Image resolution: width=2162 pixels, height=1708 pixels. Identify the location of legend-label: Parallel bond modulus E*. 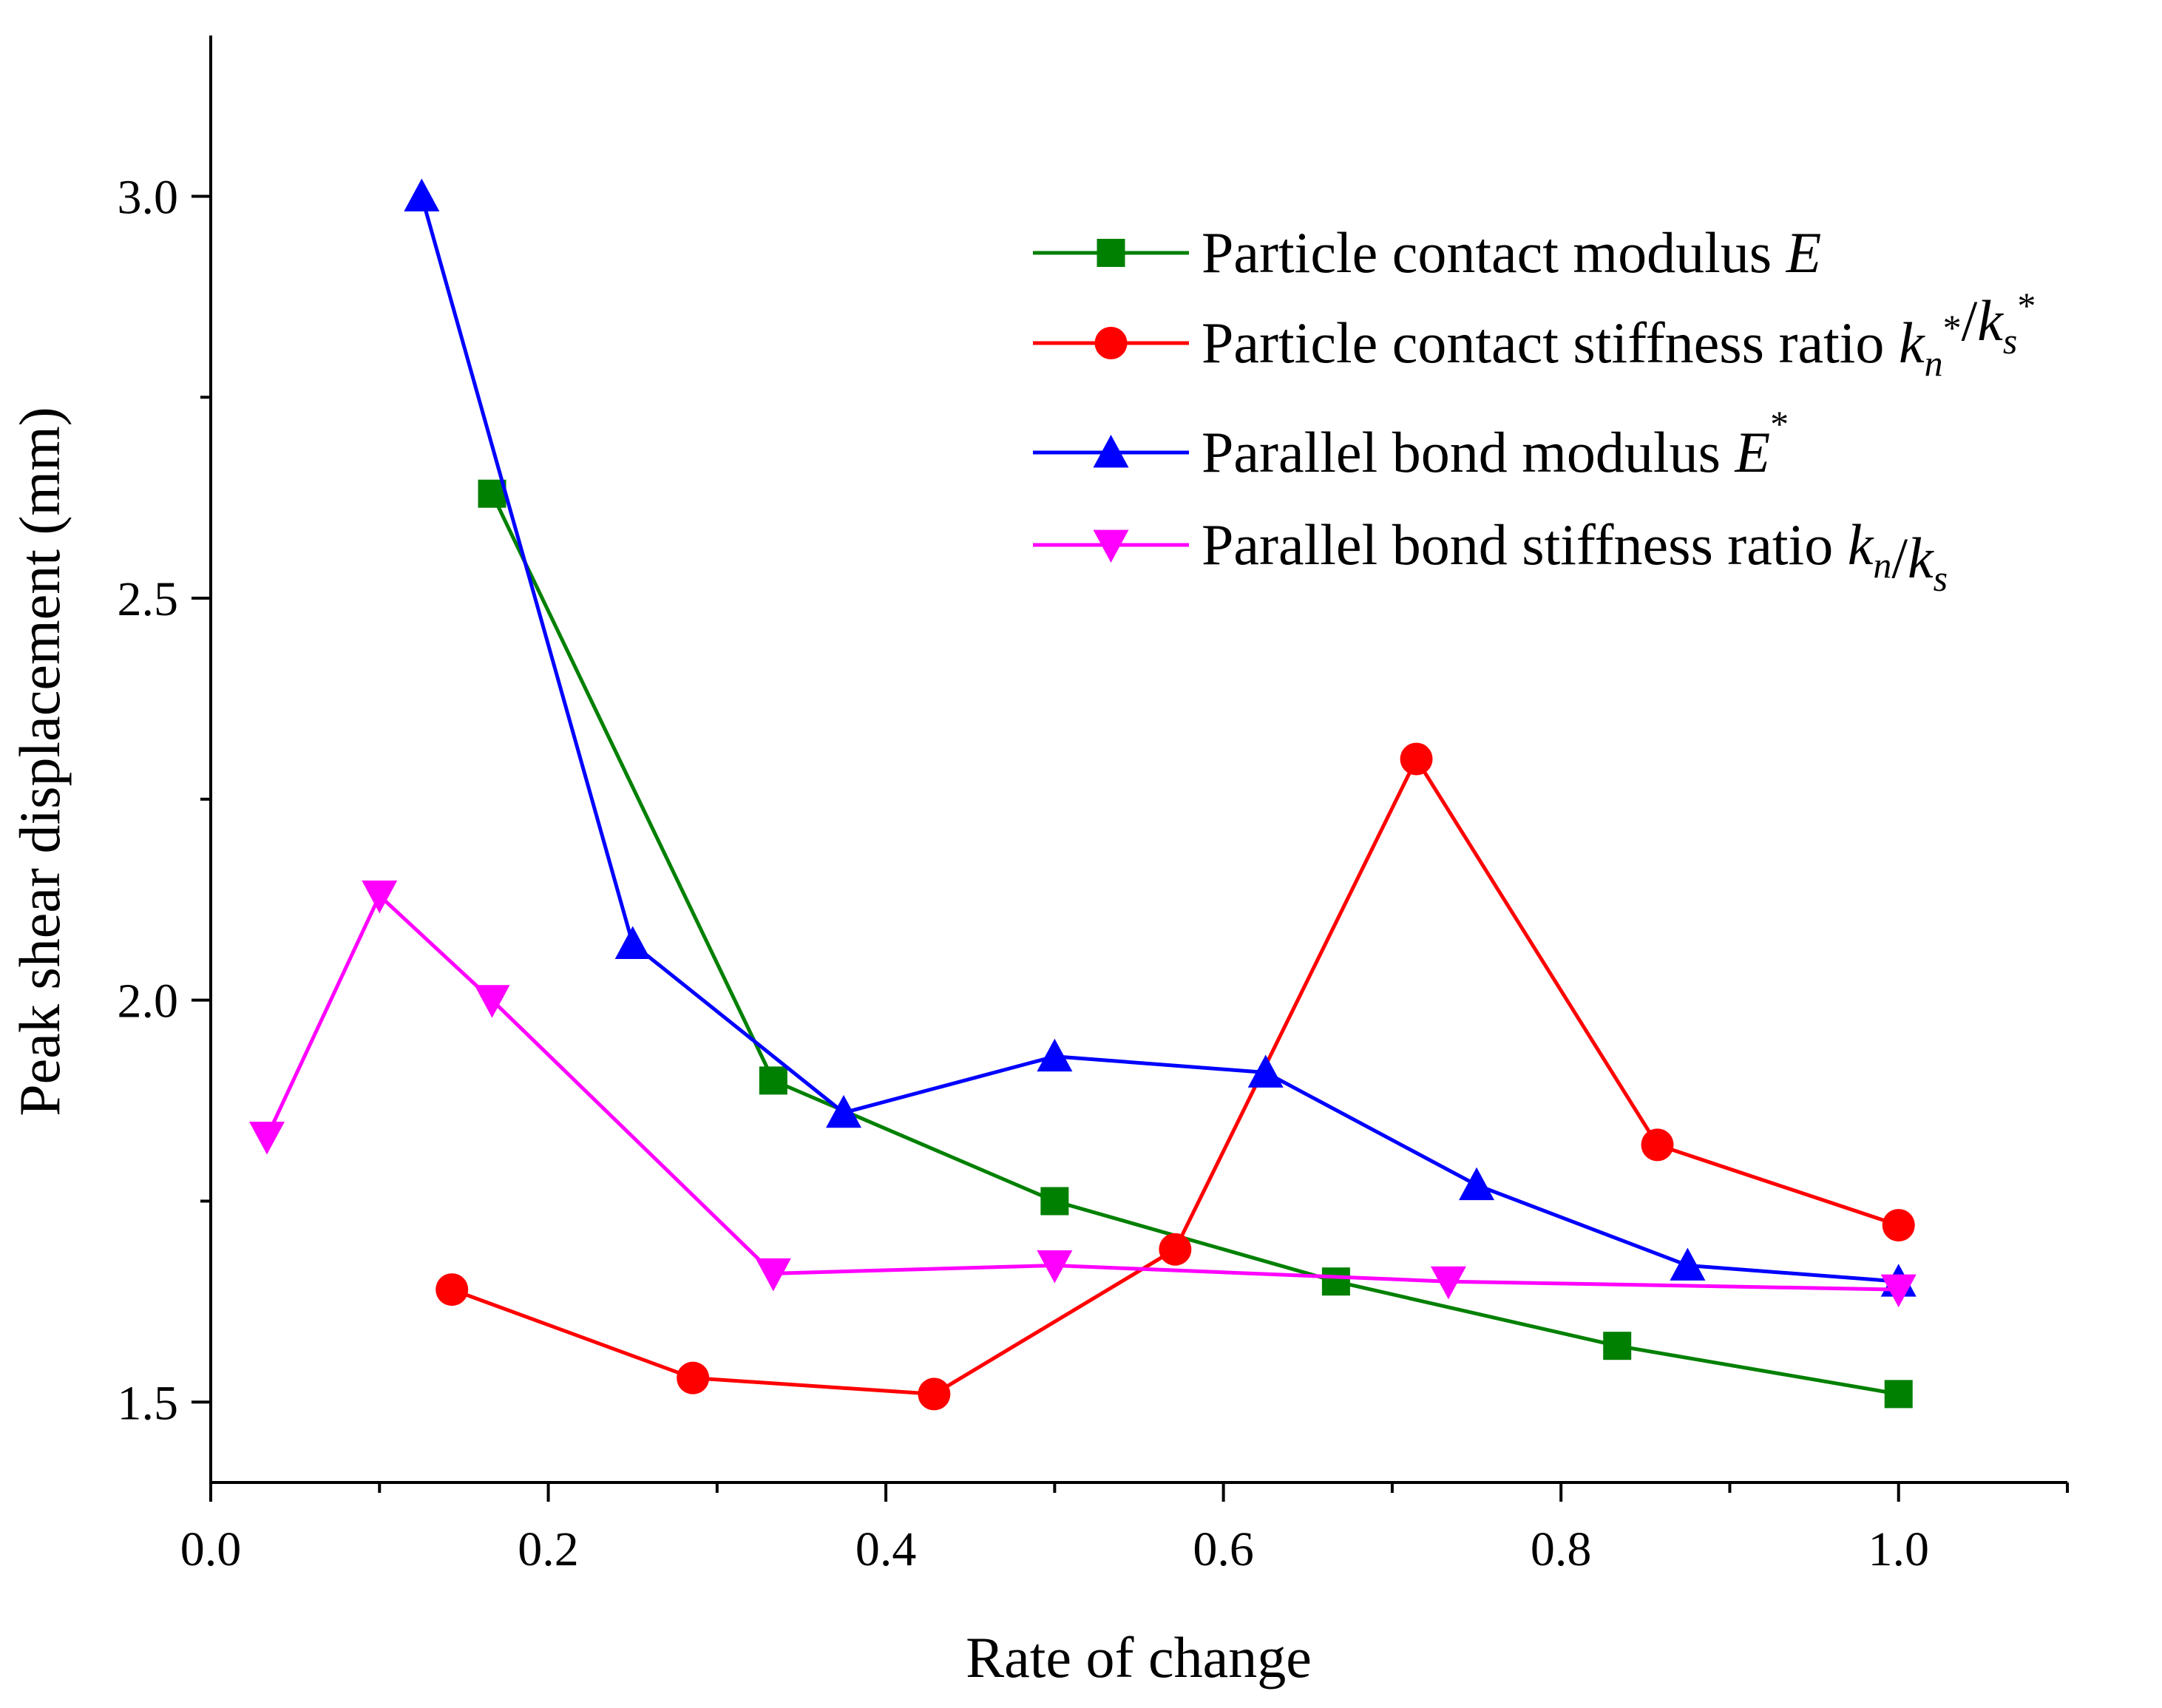
(1495, 443).